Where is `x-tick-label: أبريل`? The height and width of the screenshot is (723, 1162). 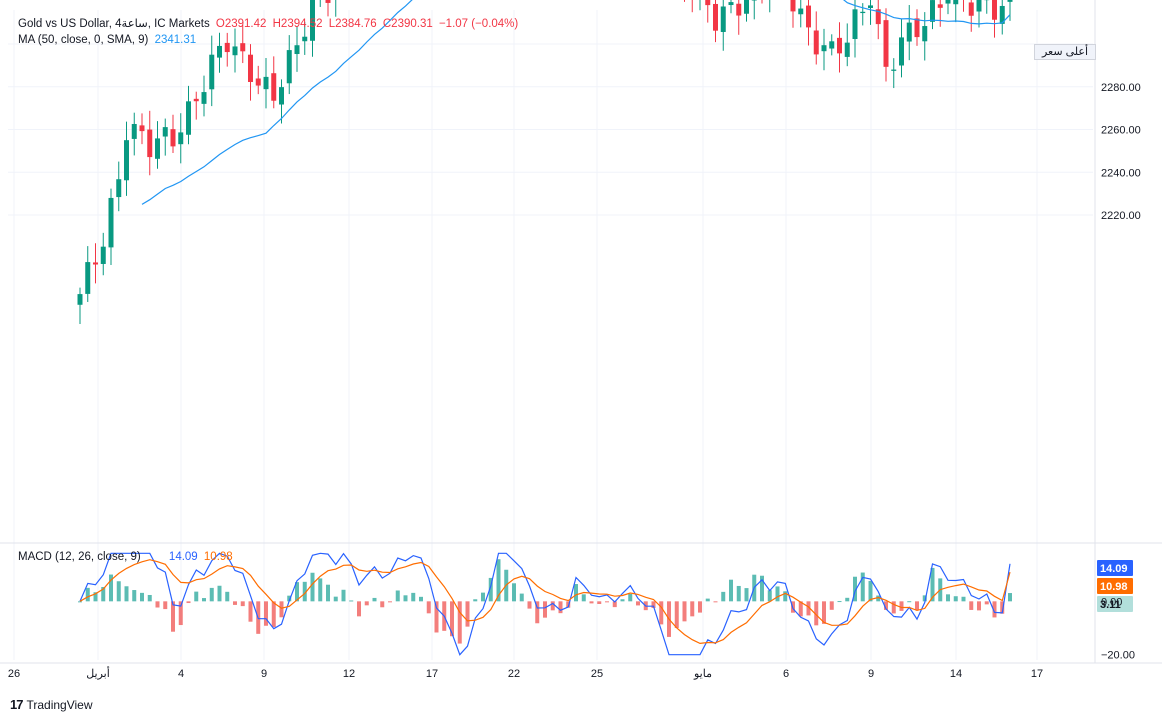 x-tick-label: أبريل is located at coordinates (98, 673).